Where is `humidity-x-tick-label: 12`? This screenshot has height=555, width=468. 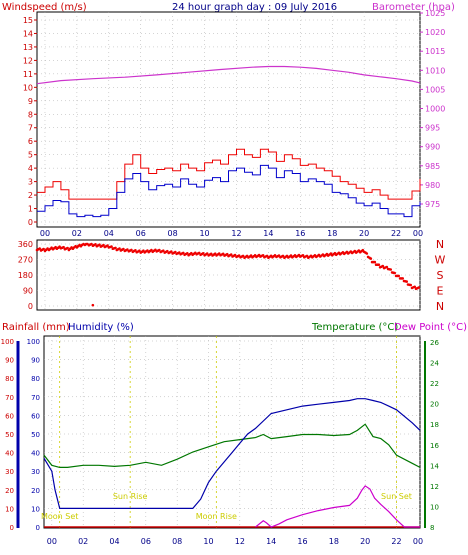
humidity-x-tick-label: 12 is located at coordinates (240, 541).